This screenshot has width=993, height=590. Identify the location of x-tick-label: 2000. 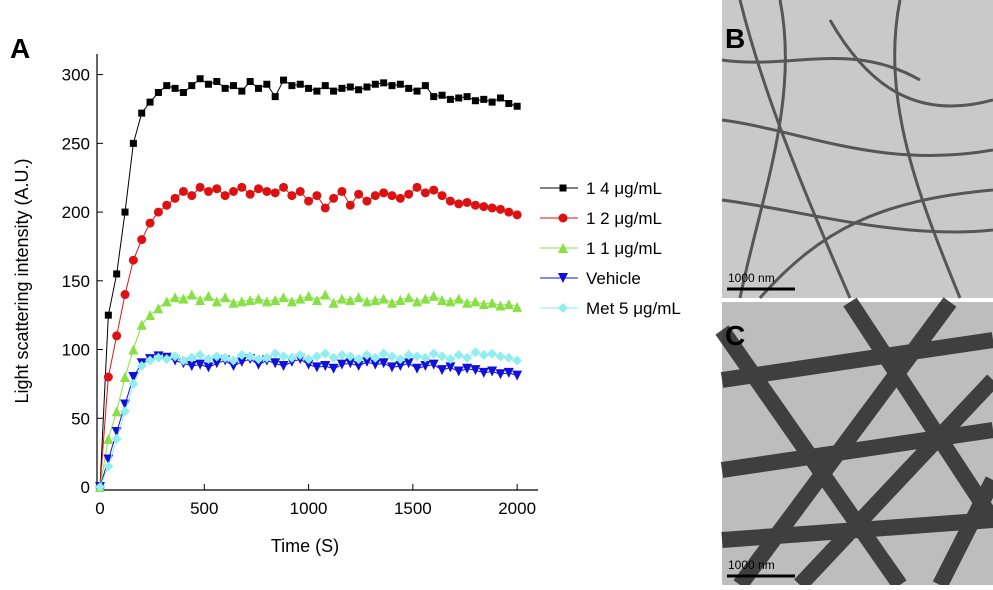
(517, 508).